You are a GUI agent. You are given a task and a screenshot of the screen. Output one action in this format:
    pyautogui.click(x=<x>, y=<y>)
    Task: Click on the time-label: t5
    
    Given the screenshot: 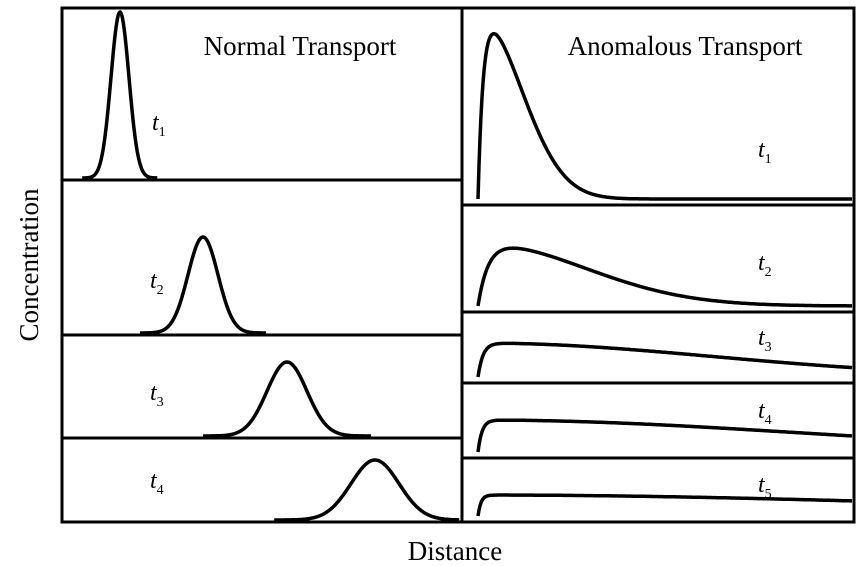 What is the action you would take?
    pyautogui.click(x=765, y=487)
    